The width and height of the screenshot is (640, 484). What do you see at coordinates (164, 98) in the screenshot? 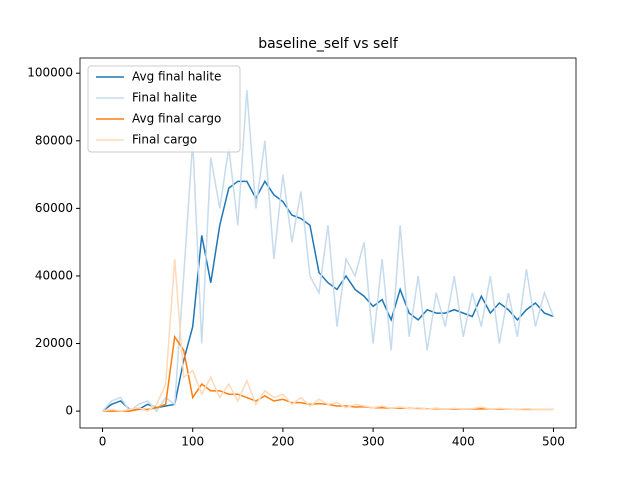
I see `legend-label: Final halite` at bounding box center [164, 98].